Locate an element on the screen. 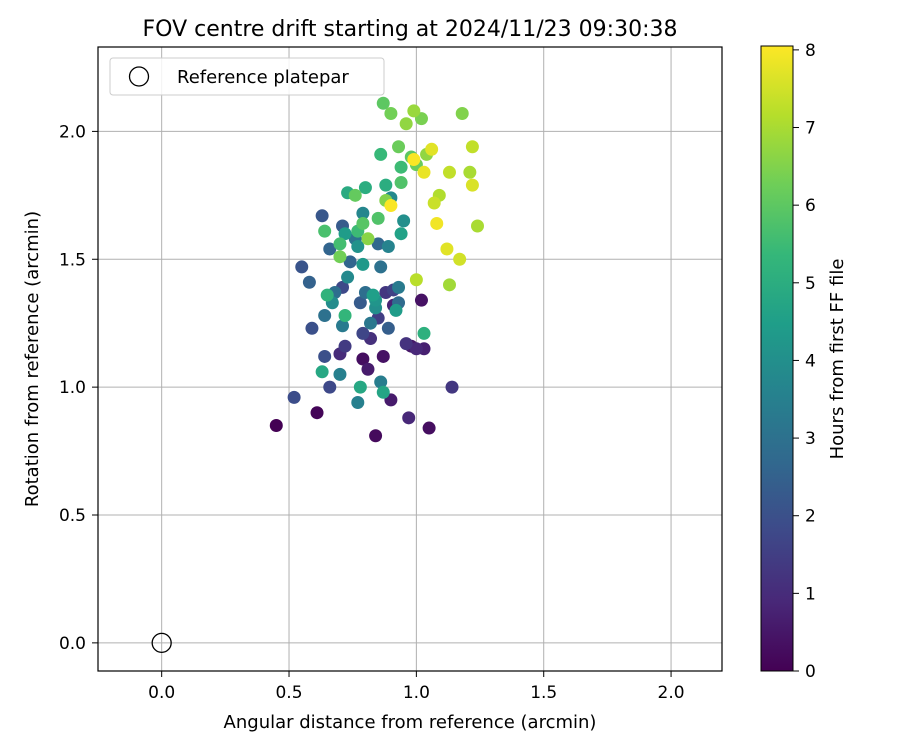 This screenshot has height=750, width=900. y-tick-label-4: 2.0 is located at coordinates (72, 132).